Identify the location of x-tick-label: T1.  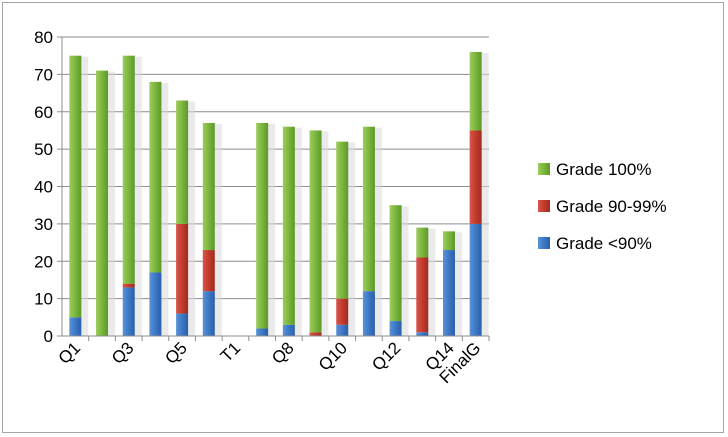
(230, 351).